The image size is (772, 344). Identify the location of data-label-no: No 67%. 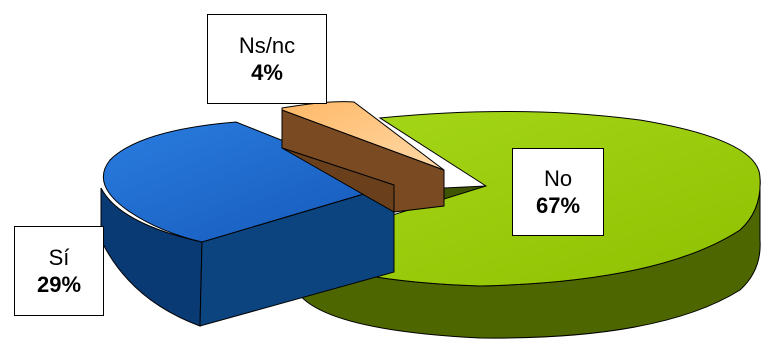
(558, 192).